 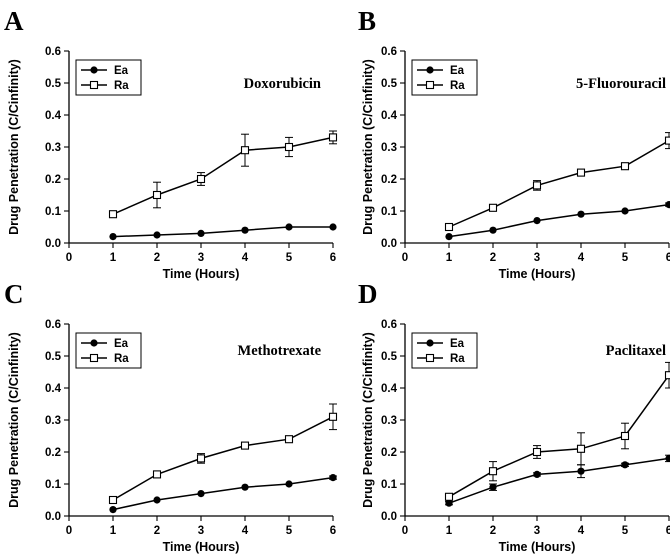 I want to click on legend-box, so click(x=444, y=77).